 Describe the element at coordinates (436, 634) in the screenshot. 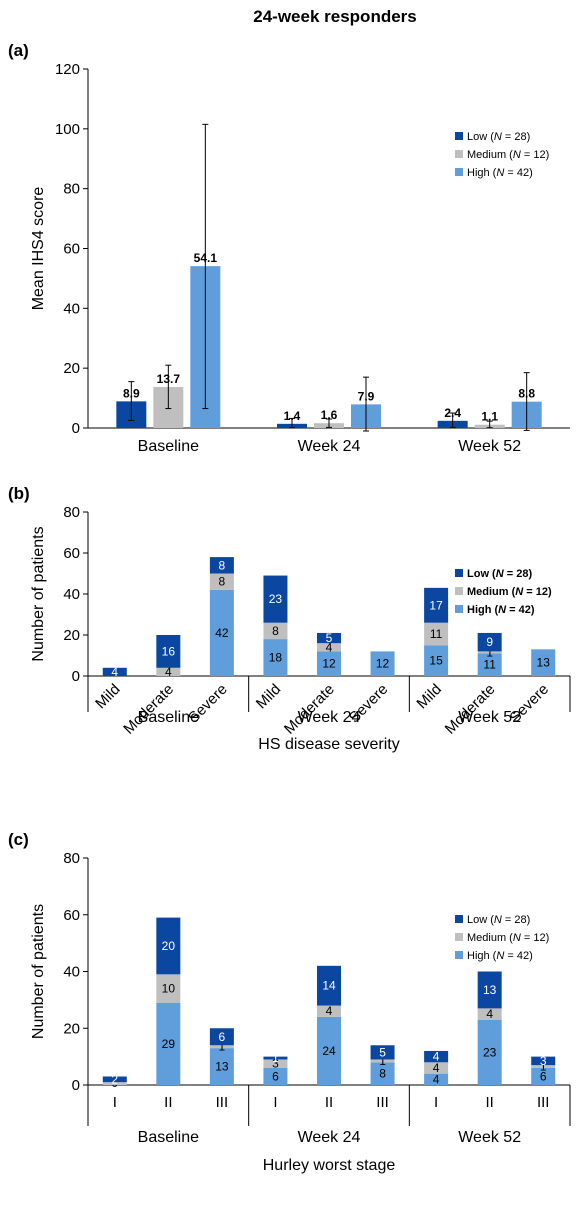

I see `segment-value-label: 11` at that location.